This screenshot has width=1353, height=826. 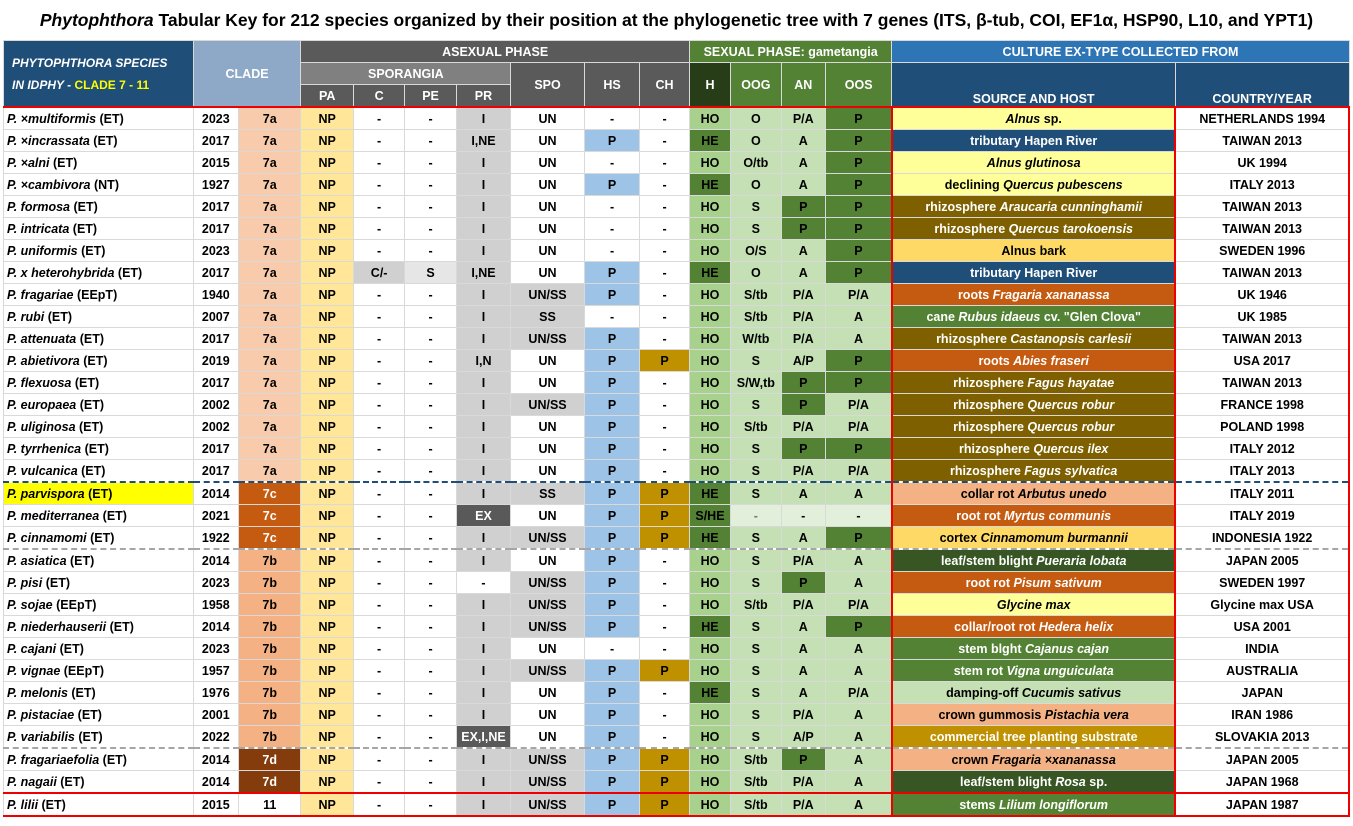 What do you see at coordinates (483, 737) in the screenshot?
I see `pr-cell: EX,I,NE` at bounding box center [483, 737].